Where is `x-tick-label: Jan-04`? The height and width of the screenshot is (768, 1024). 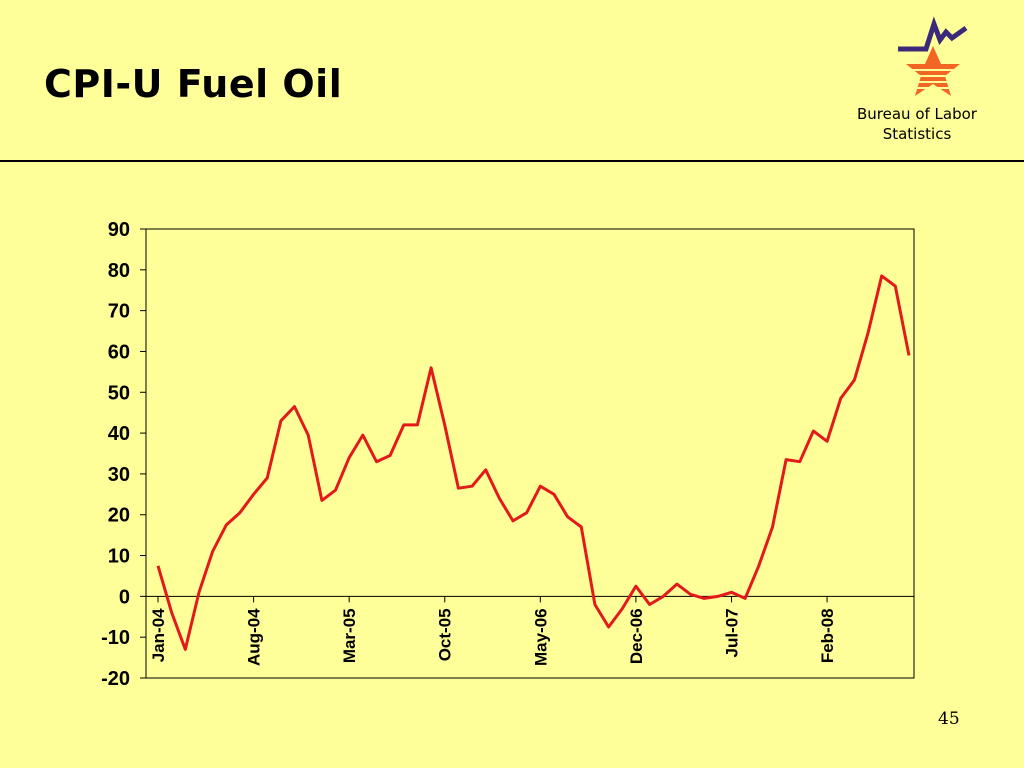 x-tick-label: Jan-04 is located at coordinates (158, 635).